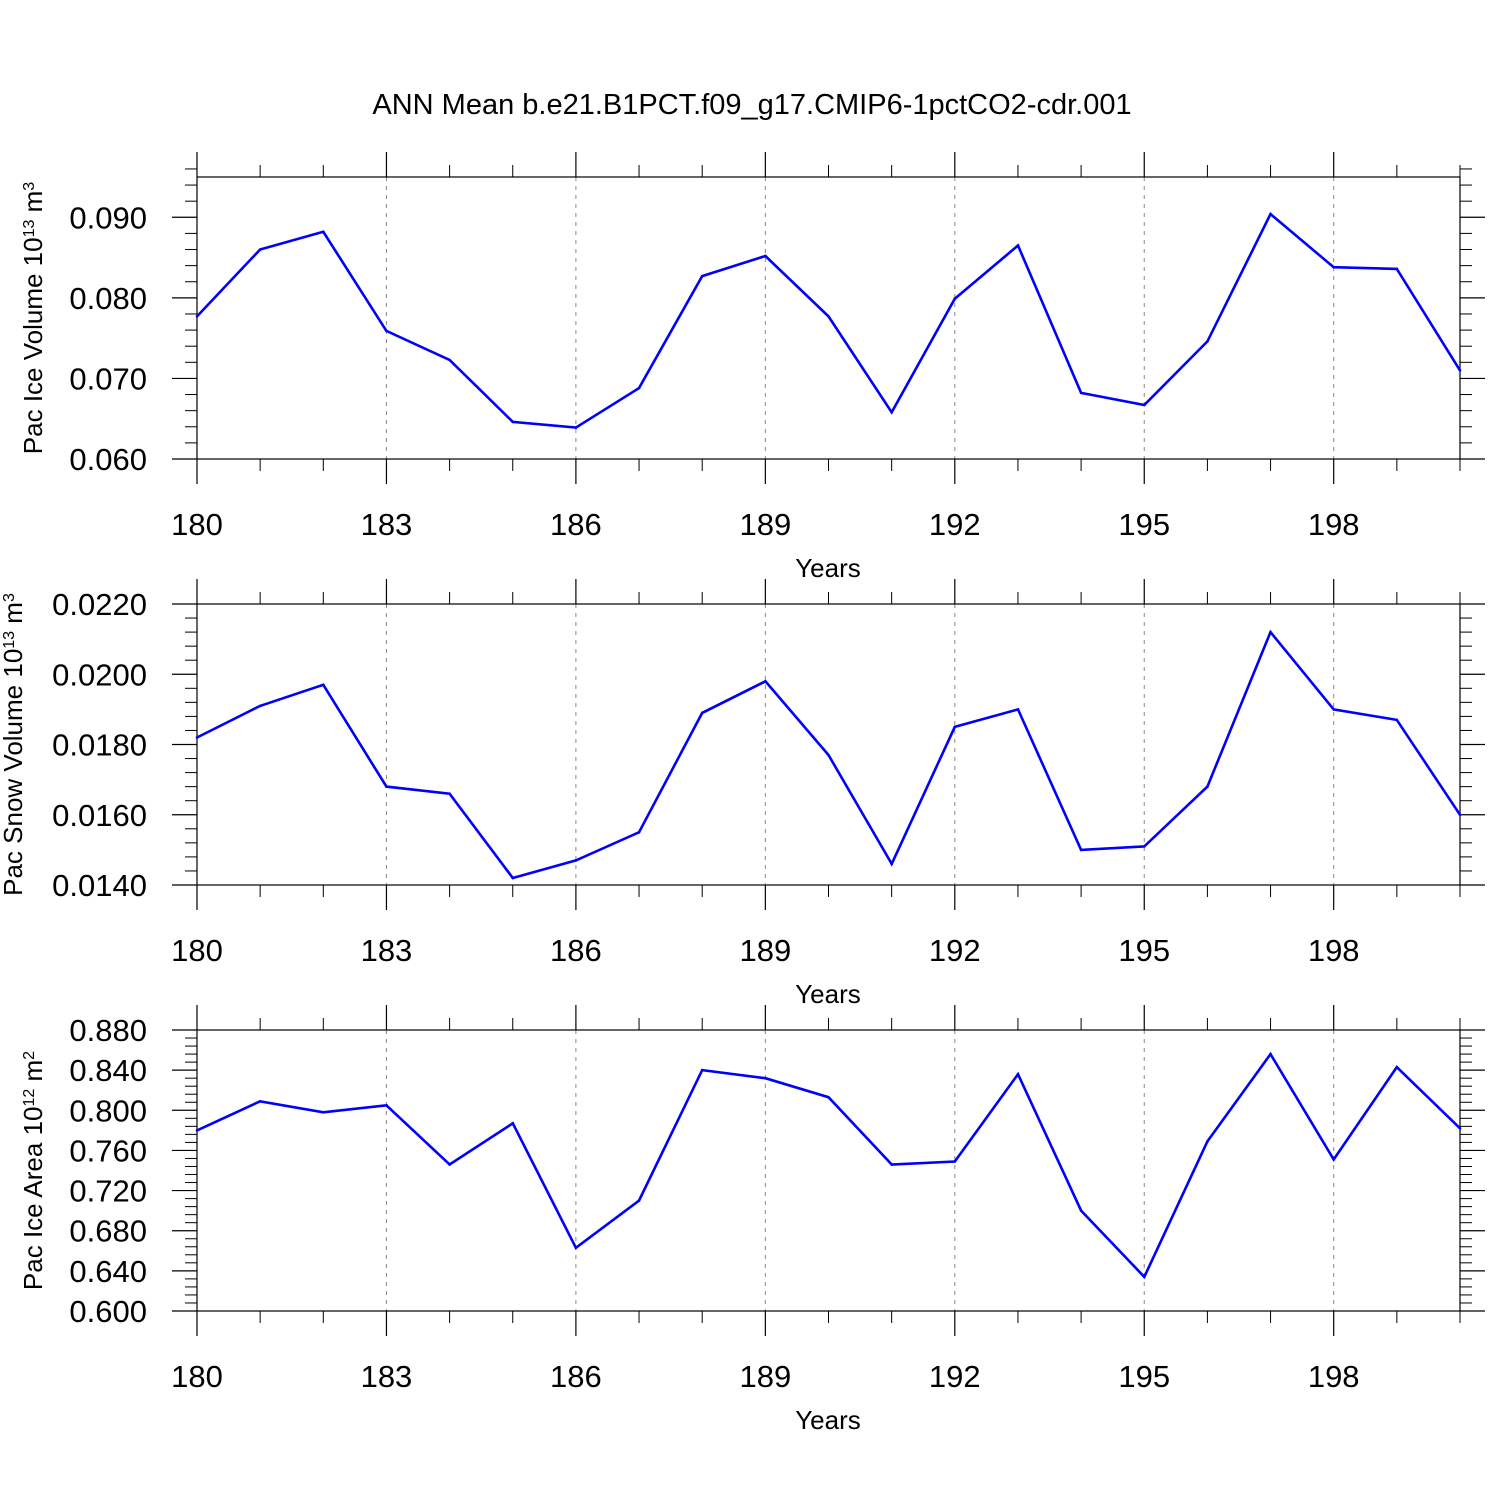  I want to click on y-tick-label: 0.720, so click(108, 1191).